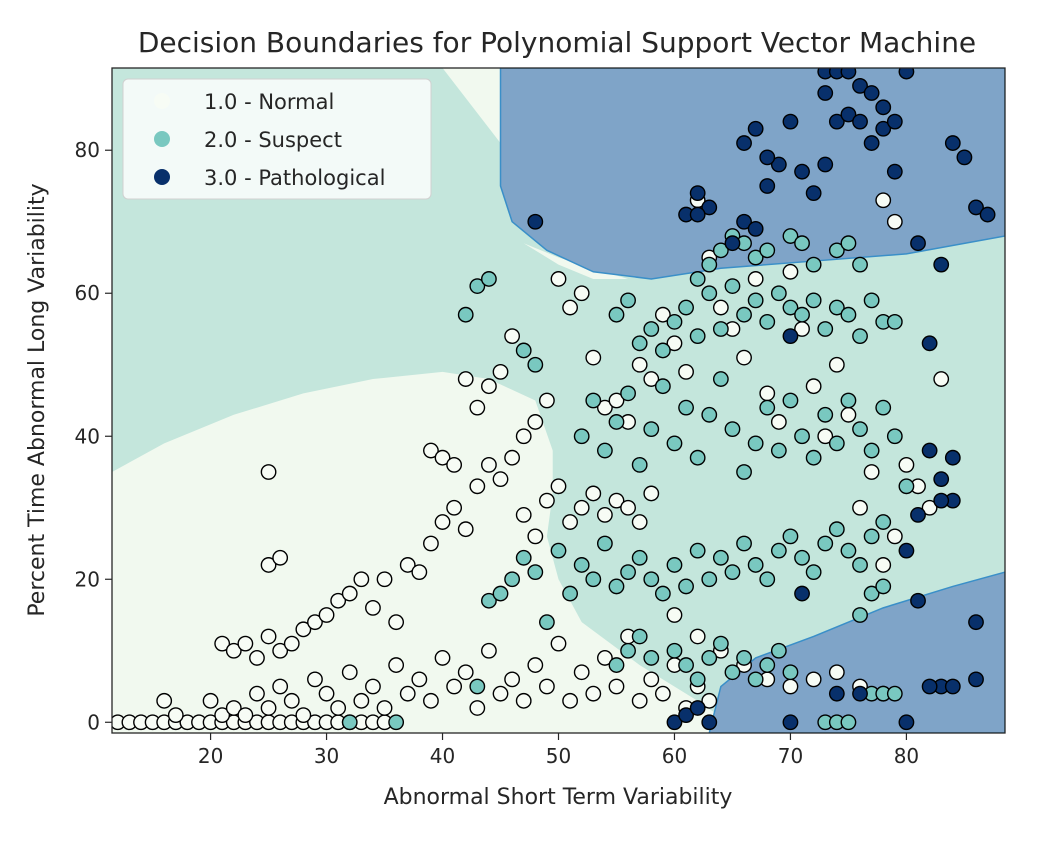  I want to click on x-tick-label-70: 70, so click(790, 756).